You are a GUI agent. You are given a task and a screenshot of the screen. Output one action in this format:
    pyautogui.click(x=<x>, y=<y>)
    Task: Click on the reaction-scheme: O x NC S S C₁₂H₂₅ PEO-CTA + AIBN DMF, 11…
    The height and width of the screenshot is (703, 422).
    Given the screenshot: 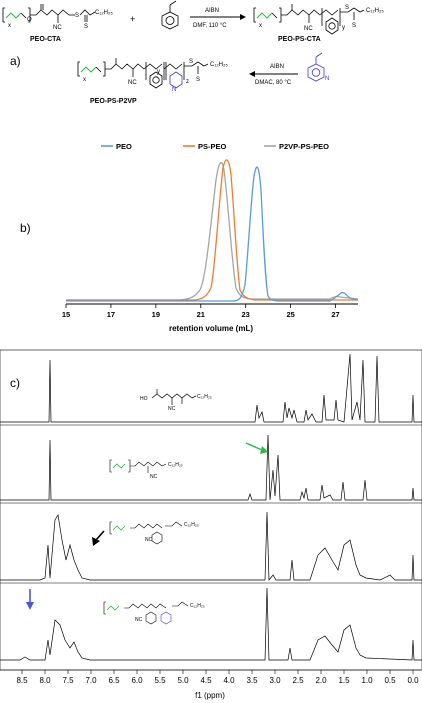 What is the action you would take?
    pyautogui.click(x=193, y=52)
    